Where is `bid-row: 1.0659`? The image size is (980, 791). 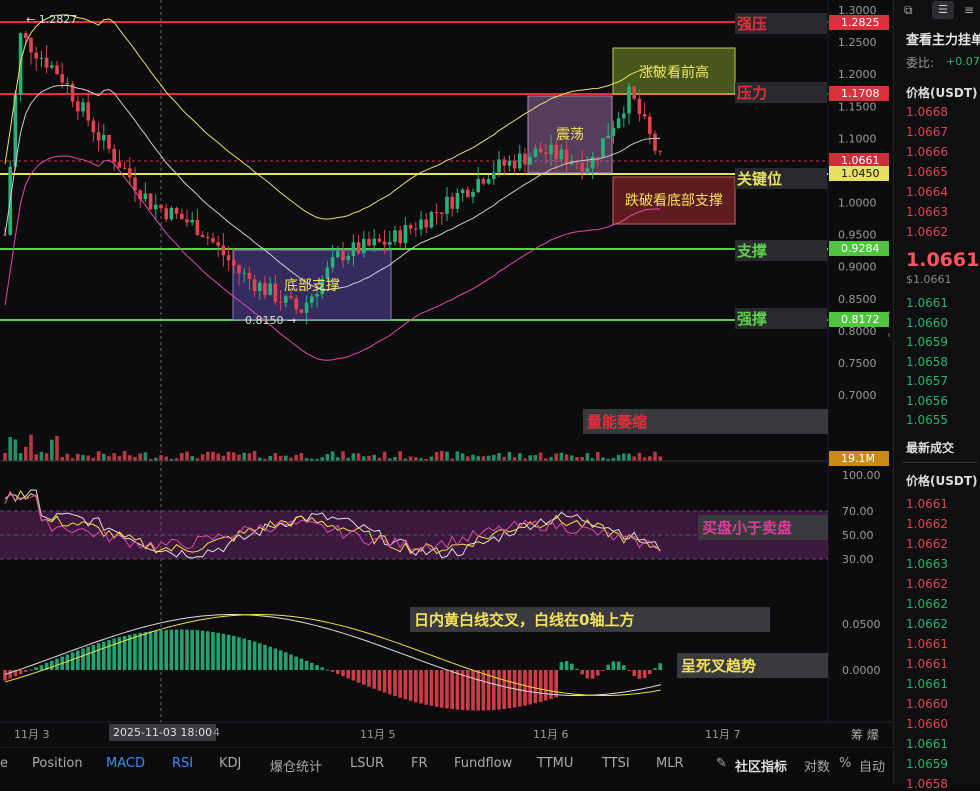
bid-row: 1.0659 is located at coordinates (927, 342).